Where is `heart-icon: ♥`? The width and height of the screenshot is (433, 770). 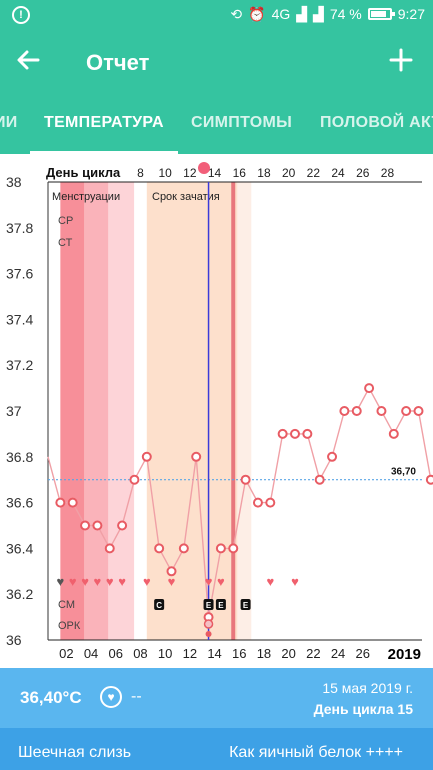
heart-icon: ♥ is located at coordinates (111, 697).